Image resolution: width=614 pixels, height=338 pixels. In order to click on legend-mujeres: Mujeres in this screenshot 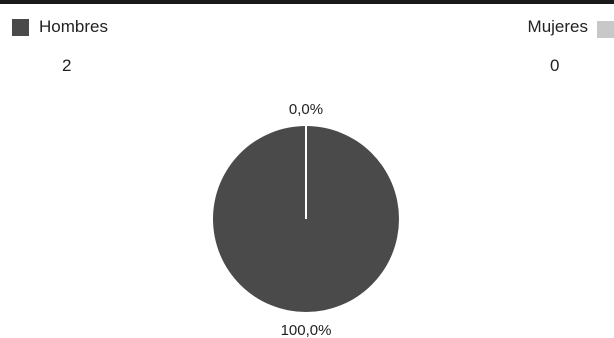, I will do `click(570, 27)`.